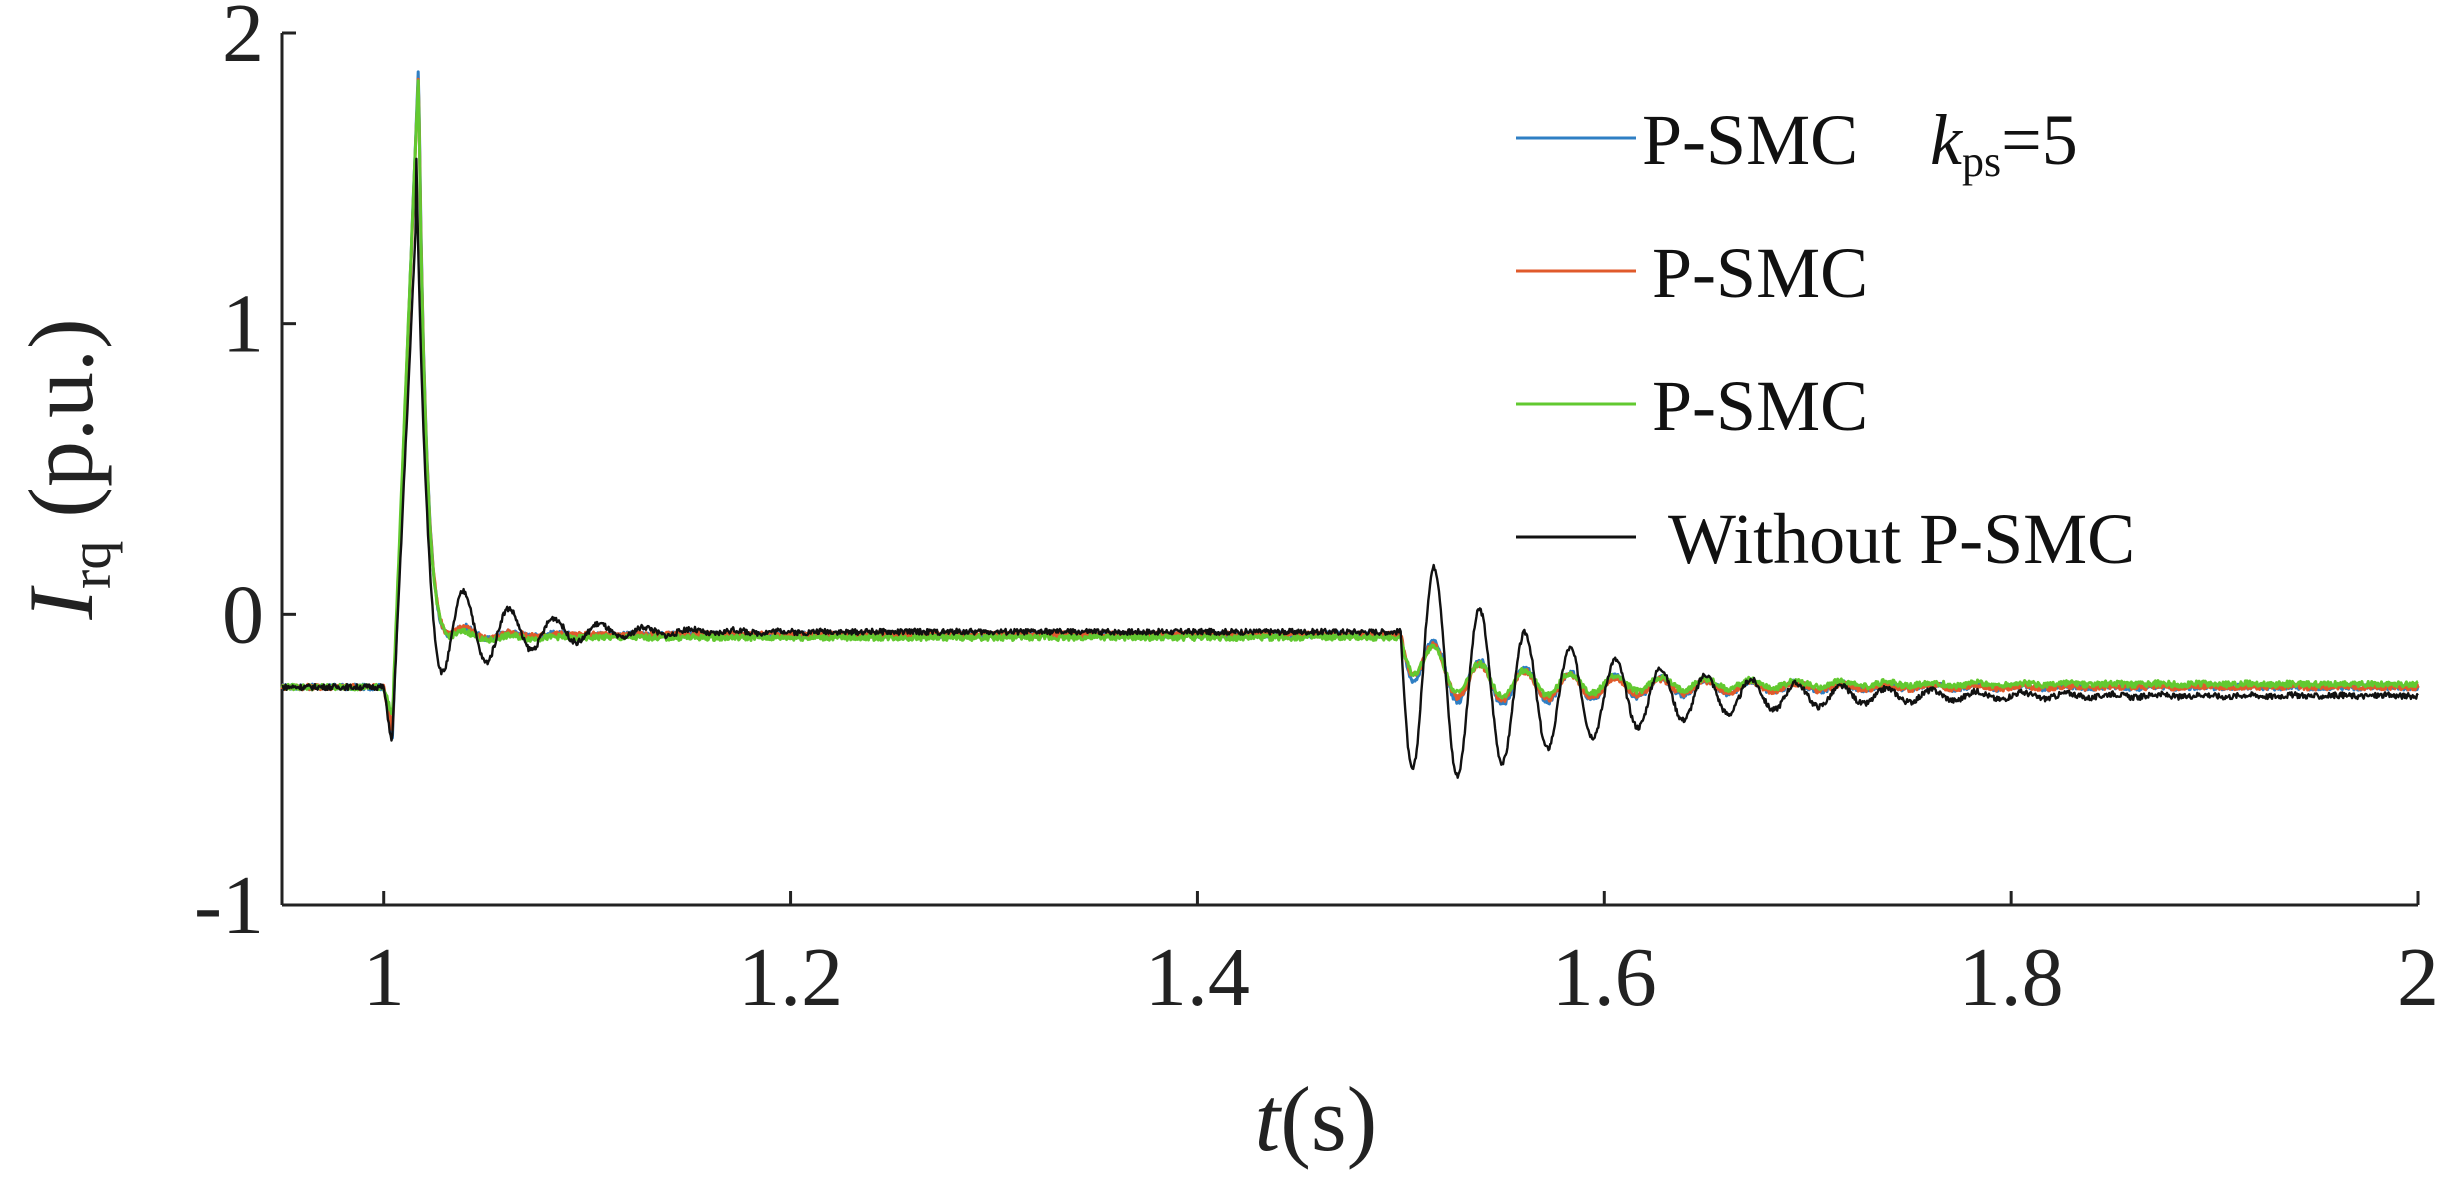 The image size is (2455, 1188). I want to click on y-axis-label: Irq (p.u.), so click(66, 469).